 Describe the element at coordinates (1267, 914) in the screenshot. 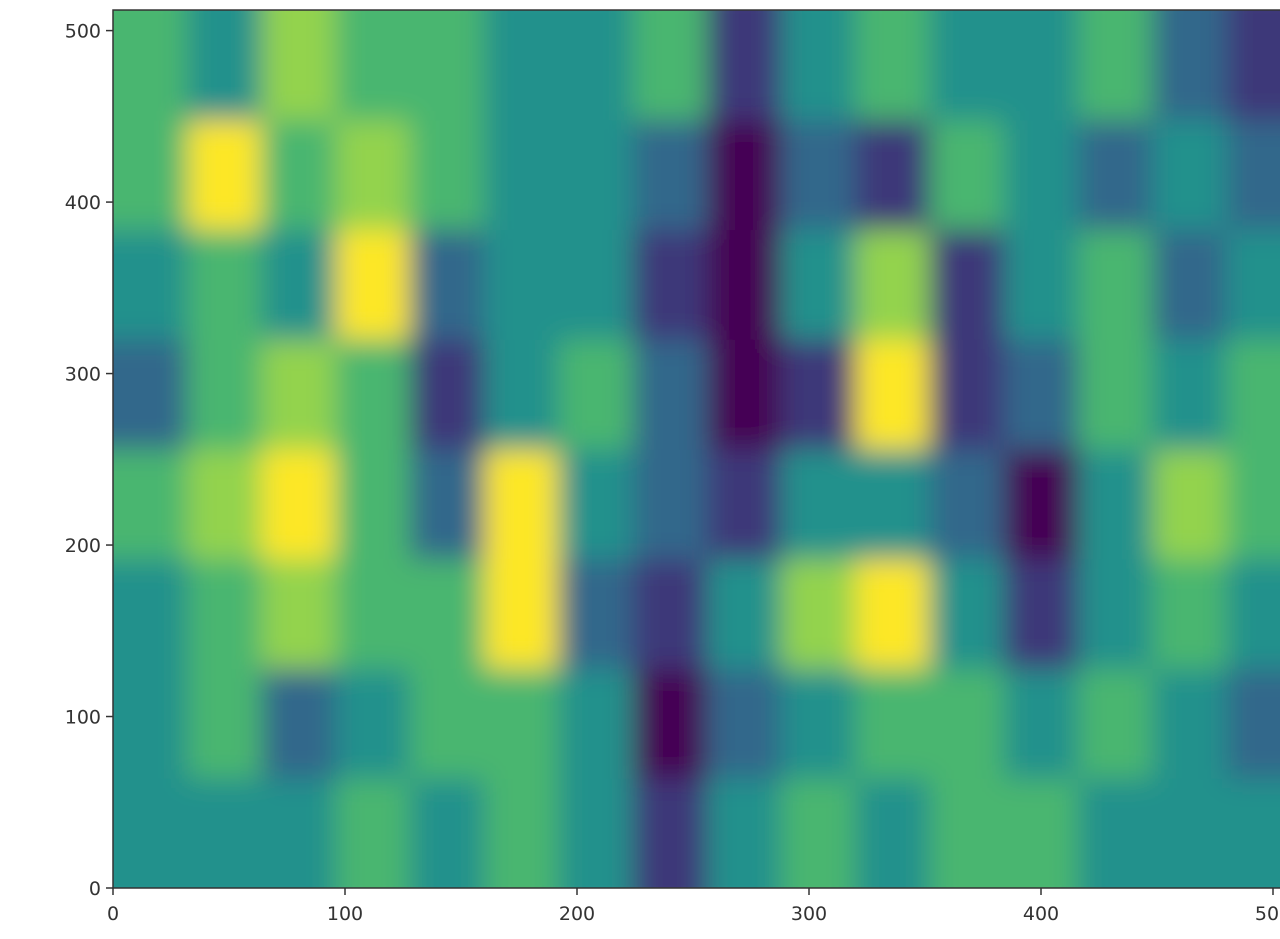

I see `x-tick-label: 500` at that location.